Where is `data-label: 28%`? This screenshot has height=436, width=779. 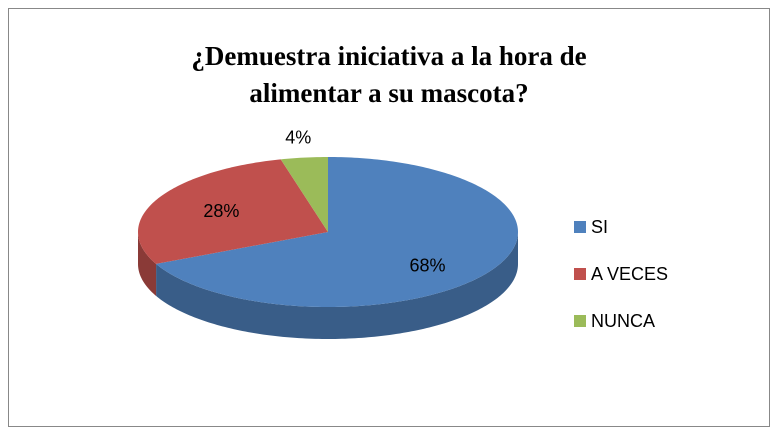
data-label: 28% is located at coordinates (221, 211).